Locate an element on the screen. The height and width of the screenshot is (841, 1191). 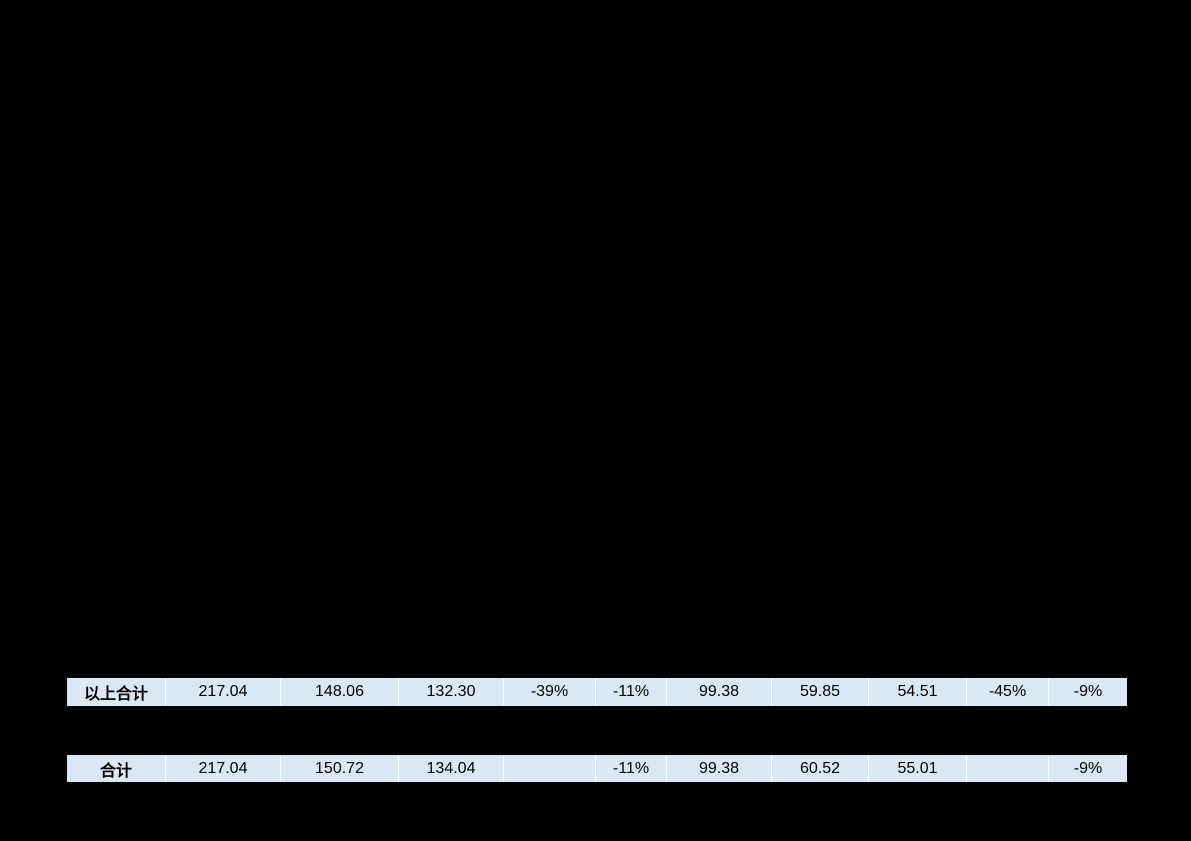
table-cell: 60.52 is located at coordinates (820, 768).